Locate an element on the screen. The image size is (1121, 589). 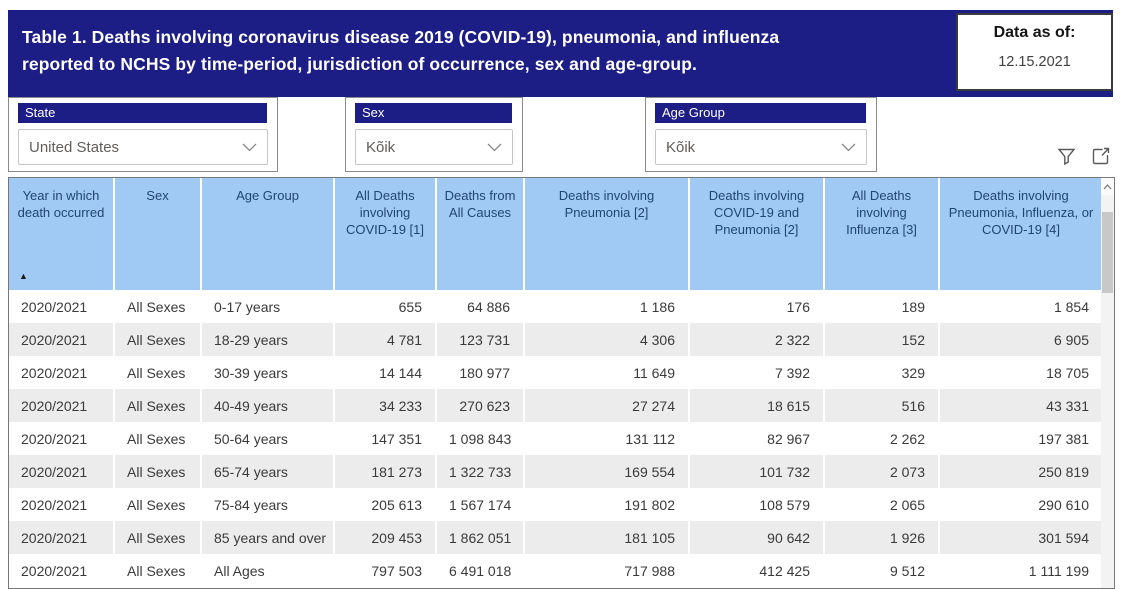
vertical-scrollbar is located at coordinates (1107, 383).